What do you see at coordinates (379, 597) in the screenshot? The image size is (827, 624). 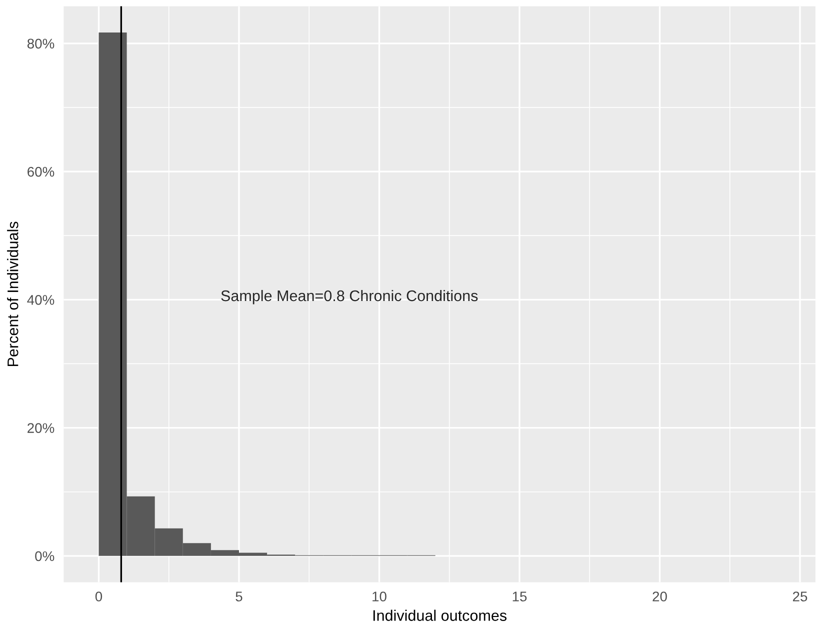 I see `x-tick-label: 10` at bounding box center [379, 597].